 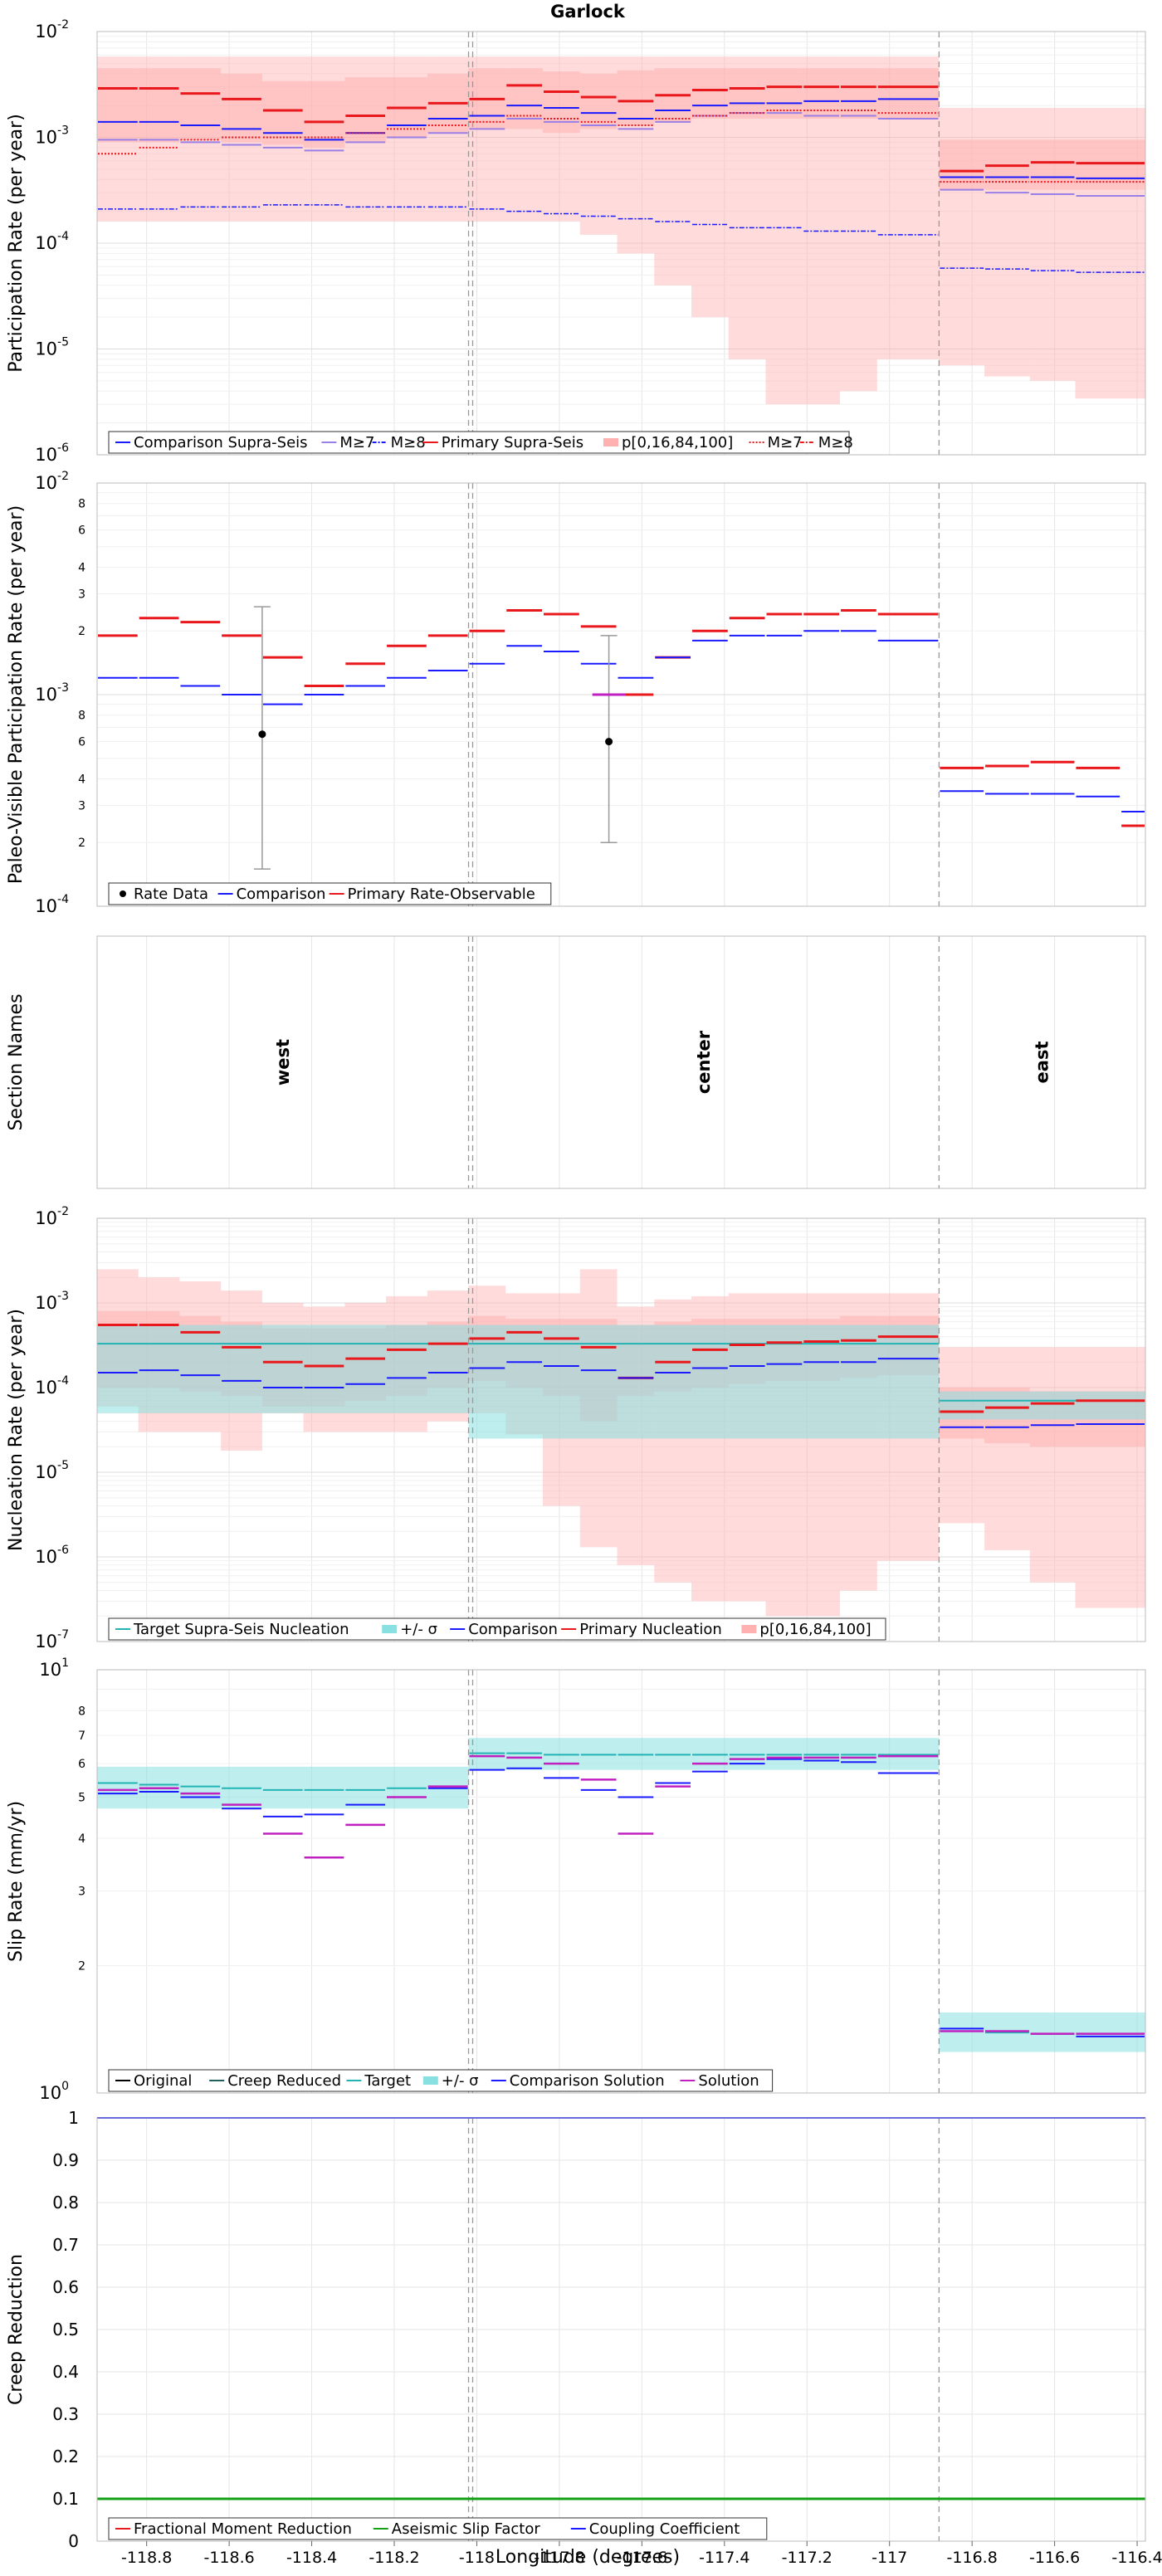 I want to click on x-tick-label: -117, so click(x=889, y=2558).